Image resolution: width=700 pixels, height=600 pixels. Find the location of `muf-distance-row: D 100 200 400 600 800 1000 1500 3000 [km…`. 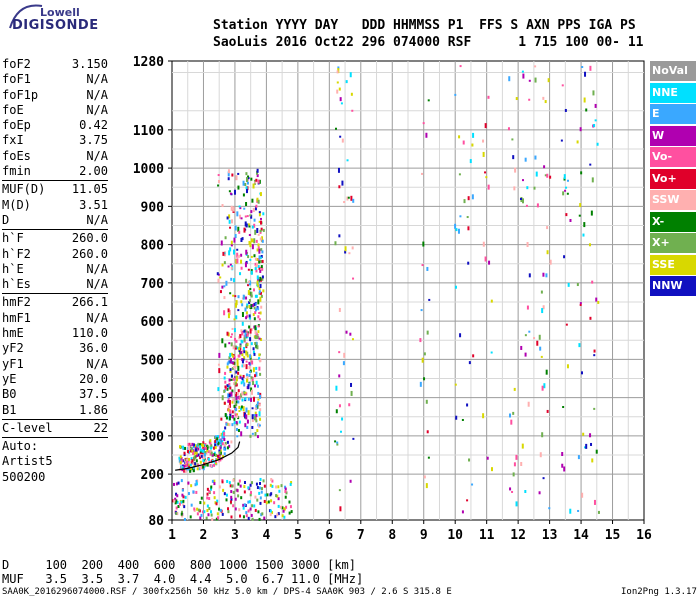

muf-distance-row: D 100 200 400 600 800 1000 1500 3000 [km… is located at coordinates (179, 565).